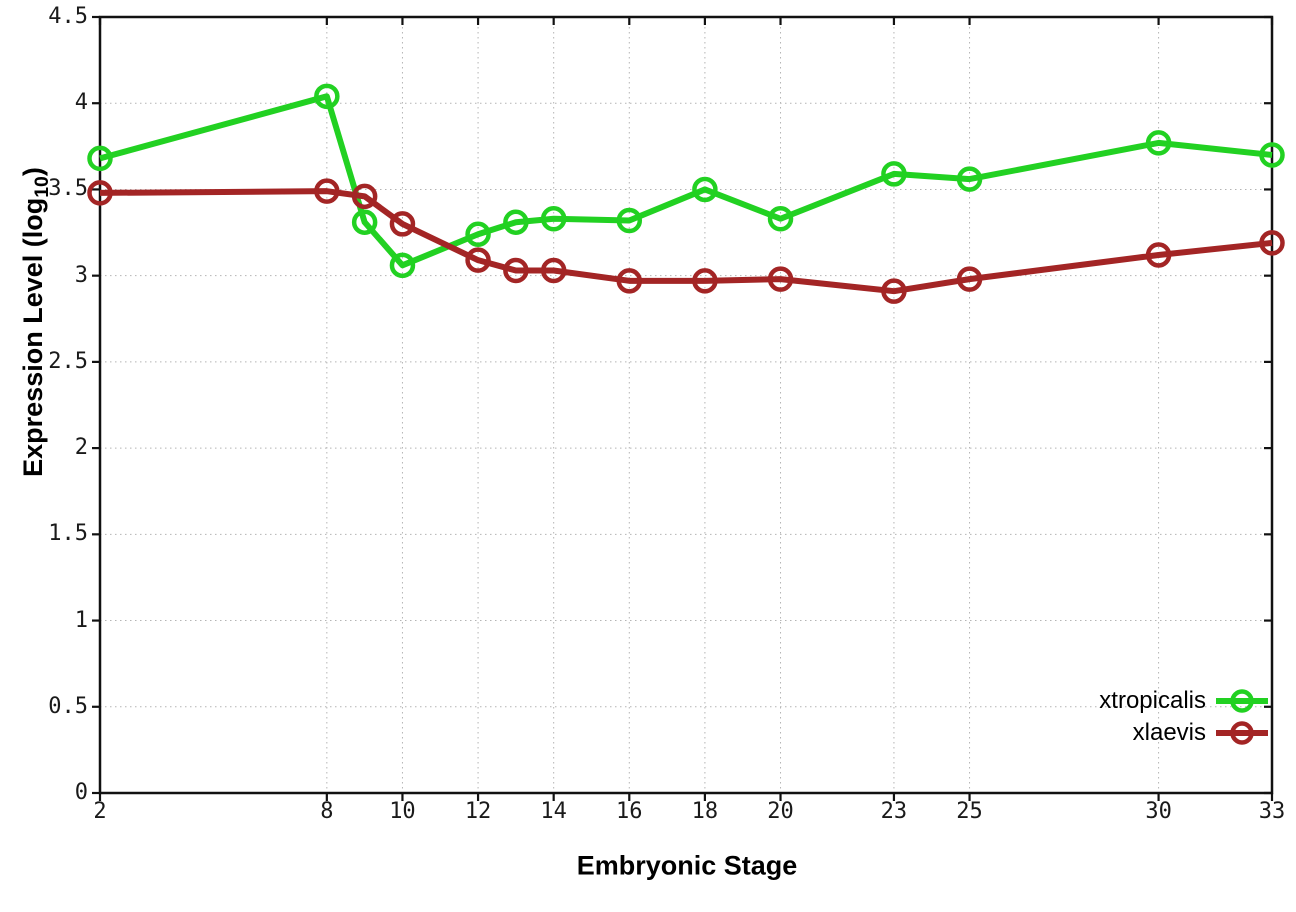 This screenshot has width=1296, height=912. What do you see at coordinates (100, 811) in the screenshot?
I see `x-tick-label: 2` at bounding box center [100, 811].